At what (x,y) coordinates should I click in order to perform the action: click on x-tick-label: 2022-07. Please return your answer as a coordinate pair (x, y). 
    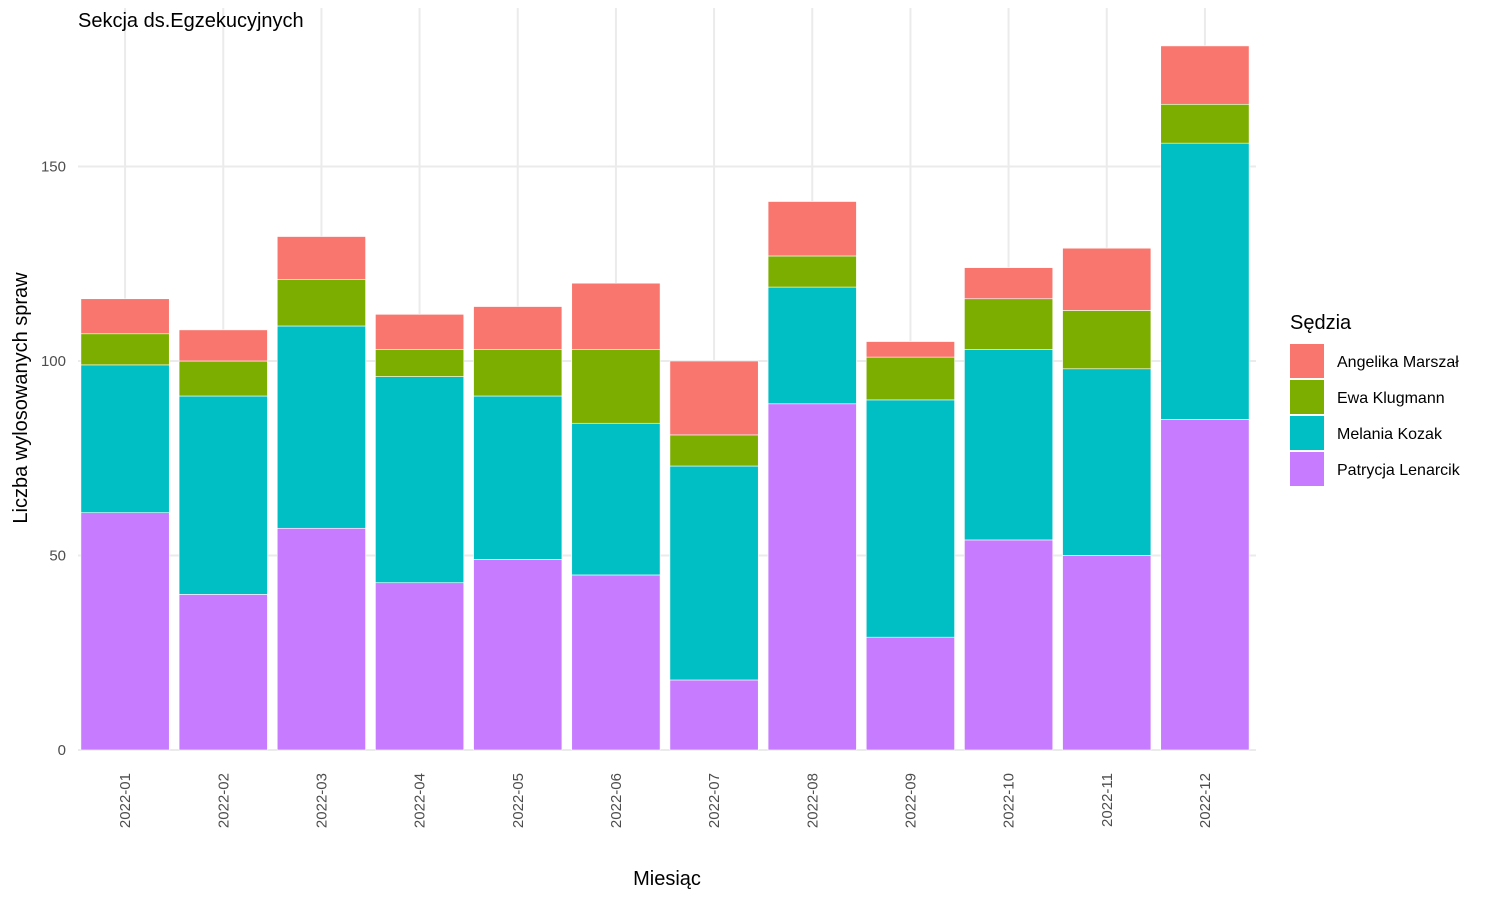
    Looking at the image, I should click on (714, 800).